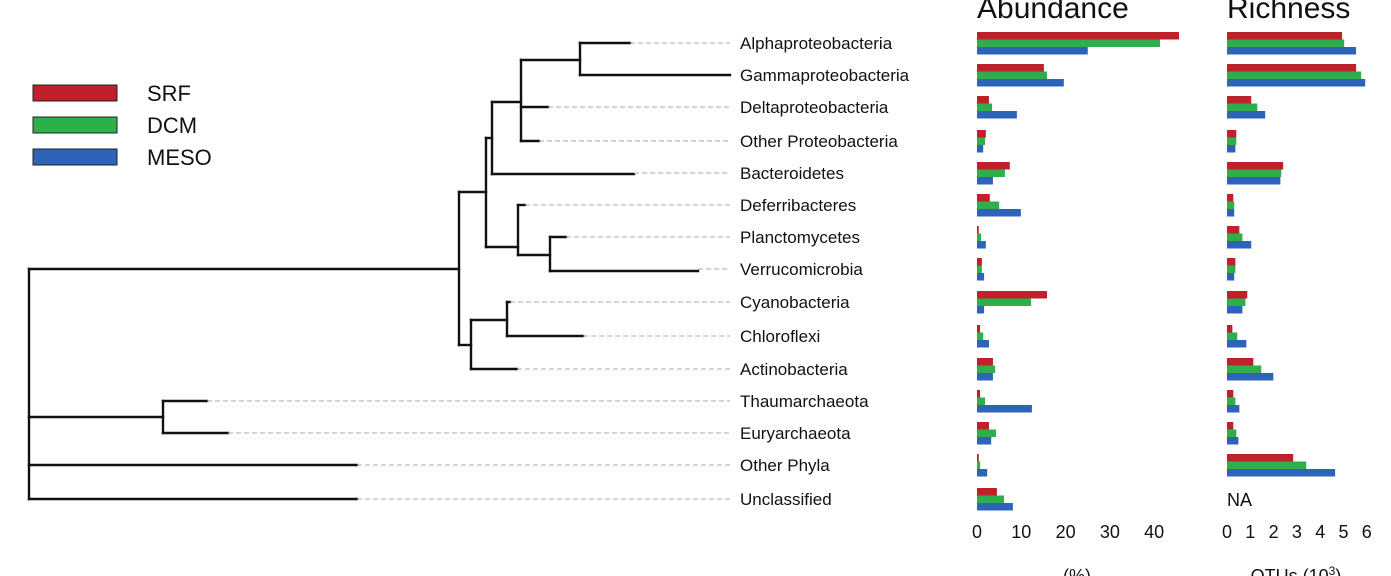 The height and width of the screenshot is (576, 1391). What do you see at coordinates (816, 43) in the screenshot?
I see `leaf-label: Alphaproteobacteria` at bounding box center [816, 43].